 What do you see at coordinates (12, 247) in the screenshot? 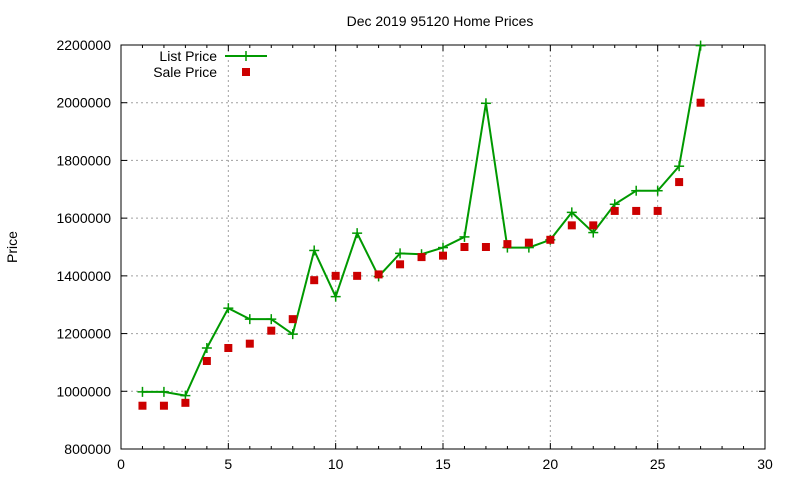
I see `y-axis-label: Price` at bounding box center [12, 247].